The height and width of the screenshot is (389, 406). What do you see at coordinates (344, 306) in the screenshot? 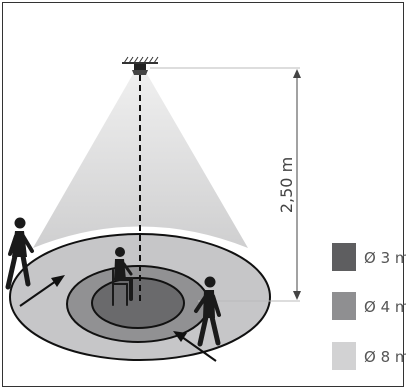
I see `legend-swatch-4m` at bounding box center [344, 306].